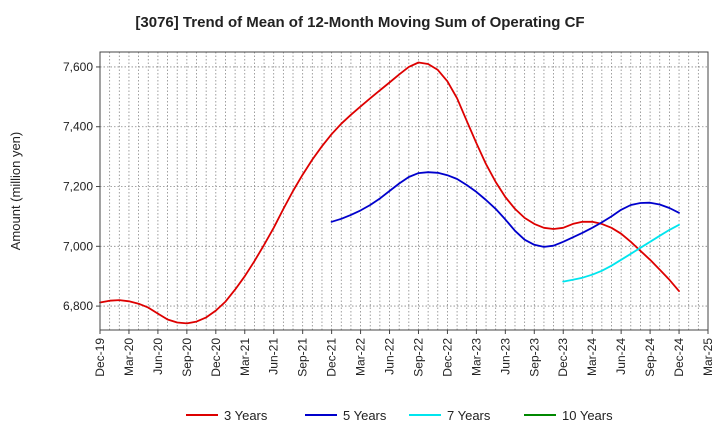 This screenshot has width=720, height=440. What do you see at coordinates (650, 357) in the screenshot?
I see `x-tick-label: Sep-24` at bounding box center [650, 357].